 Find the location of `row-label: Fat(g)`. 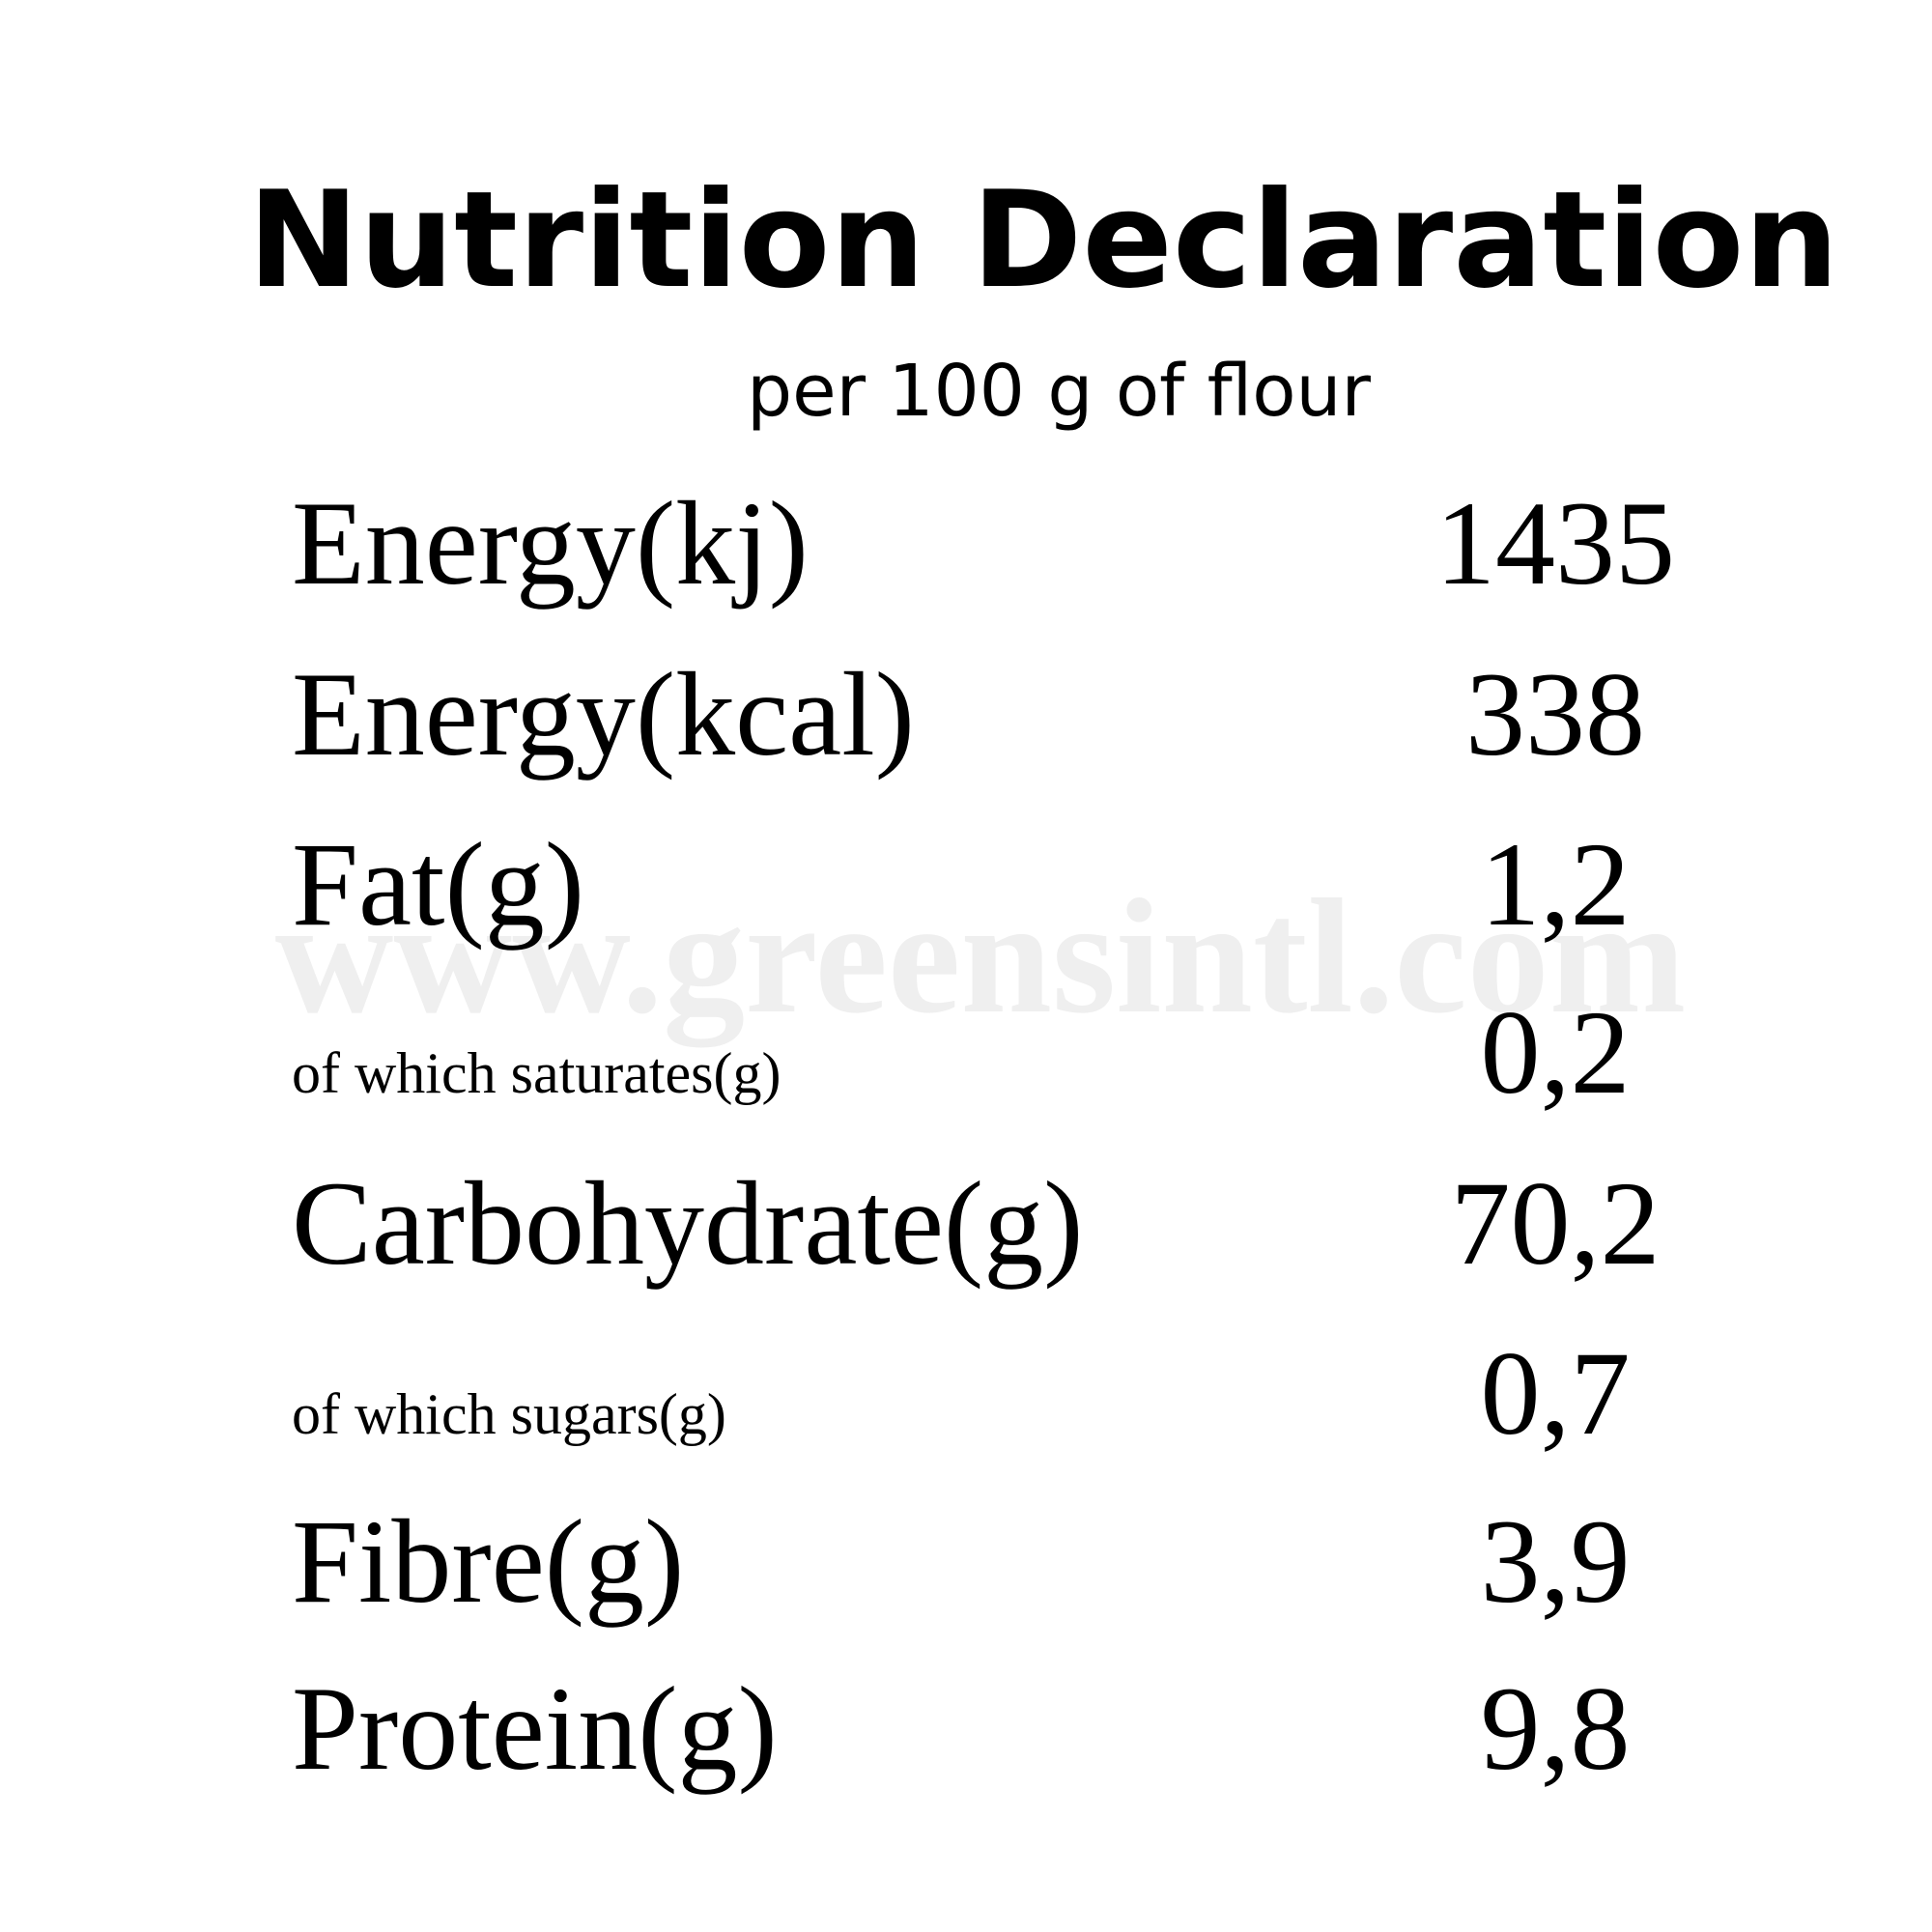

row-label: Fat(g) is located at coordinates (438, 884).